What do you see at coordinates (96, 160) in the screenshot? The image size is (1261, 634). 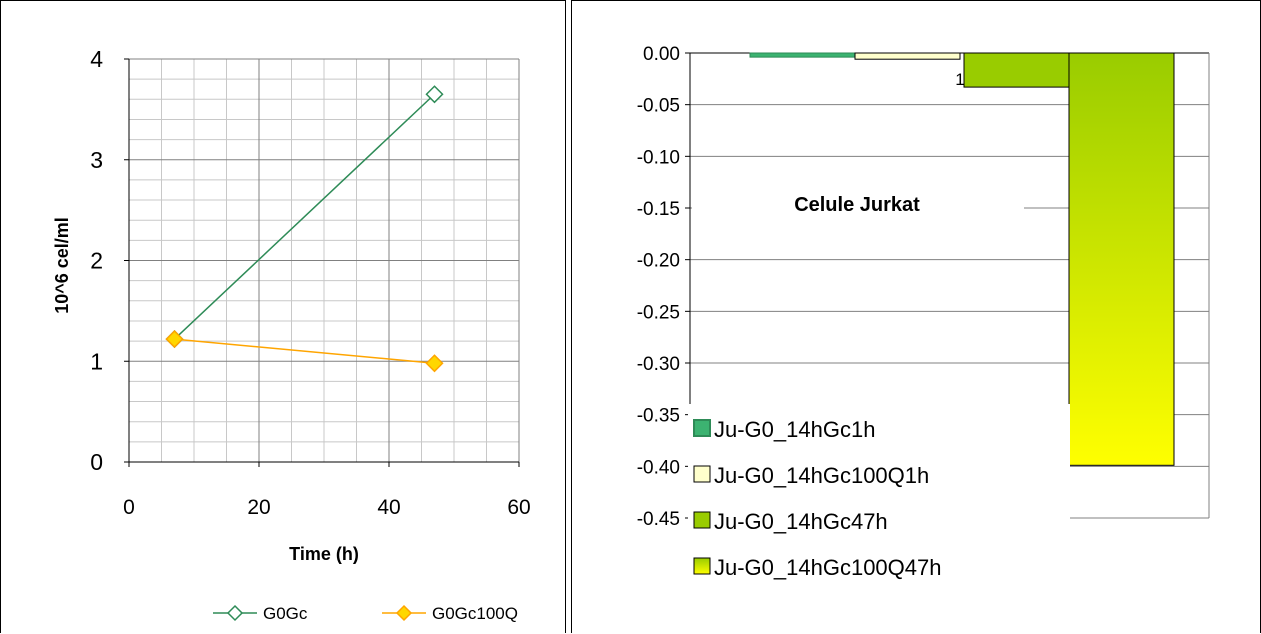 I see `y-tick-label: 3` at bounding box center [96, 160].